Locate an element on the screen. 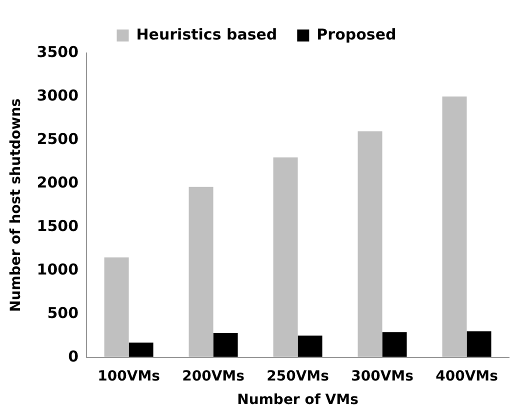 The height and width of the screenshot is (417, 517). y-axis-title: Number of host shutdowns is located at coordinates (16, 205).